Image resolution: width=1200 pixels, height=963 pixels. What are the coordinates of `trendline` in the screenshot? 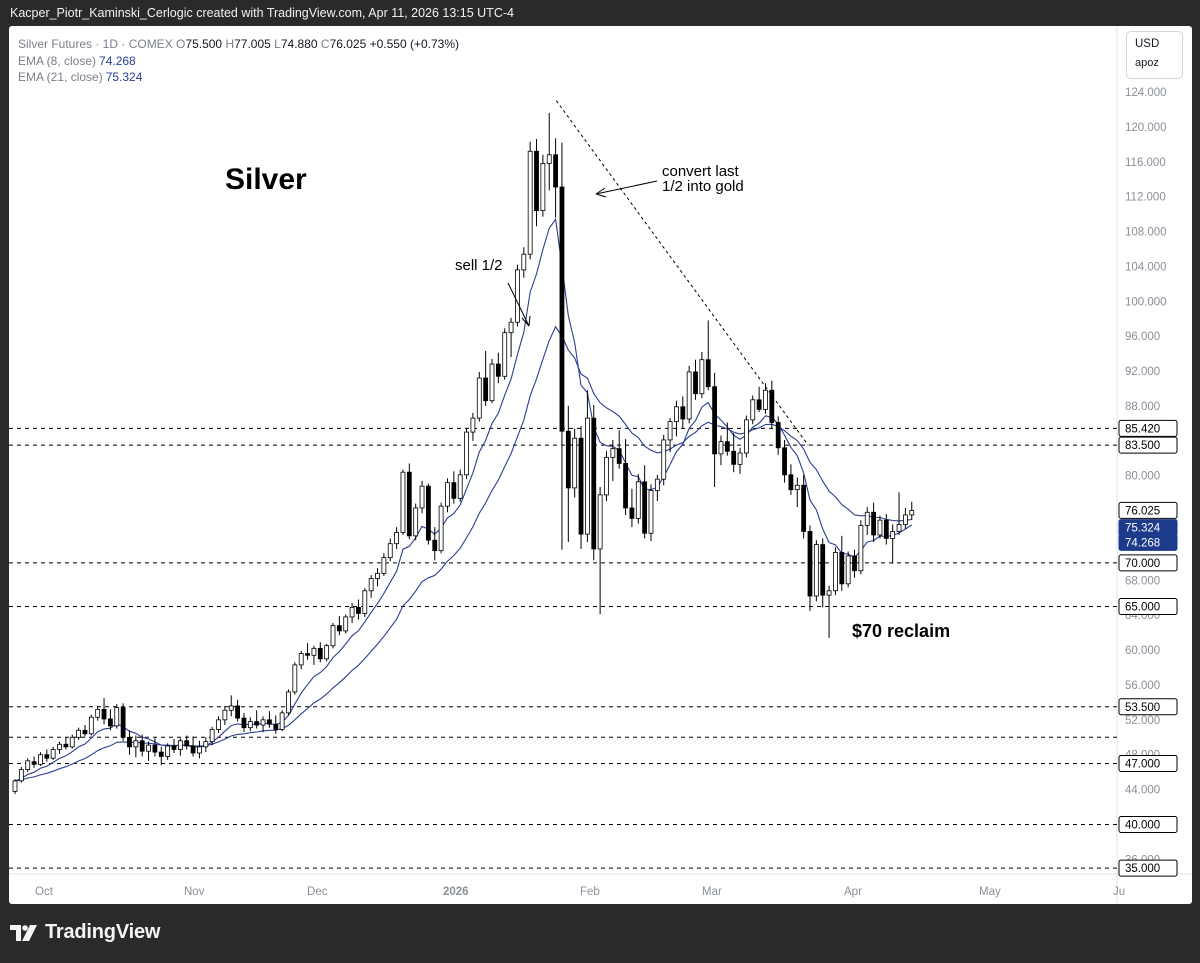 It's located at (682, 273).